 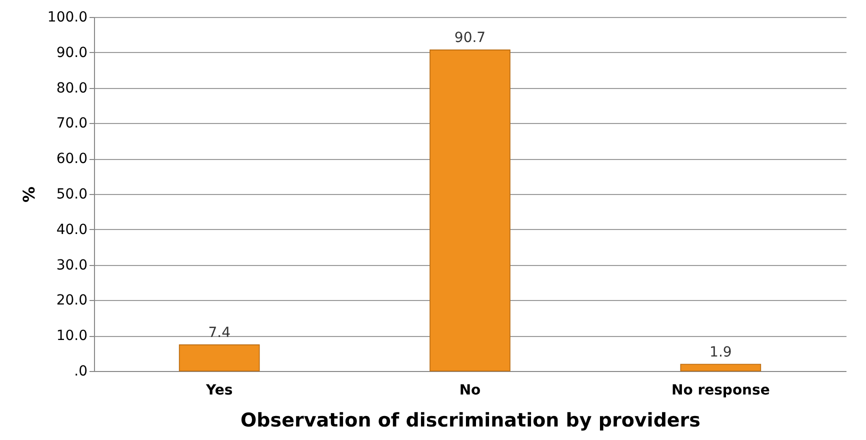 I want to click on y-tick-label: 90.0, so click(x=72, y=52).